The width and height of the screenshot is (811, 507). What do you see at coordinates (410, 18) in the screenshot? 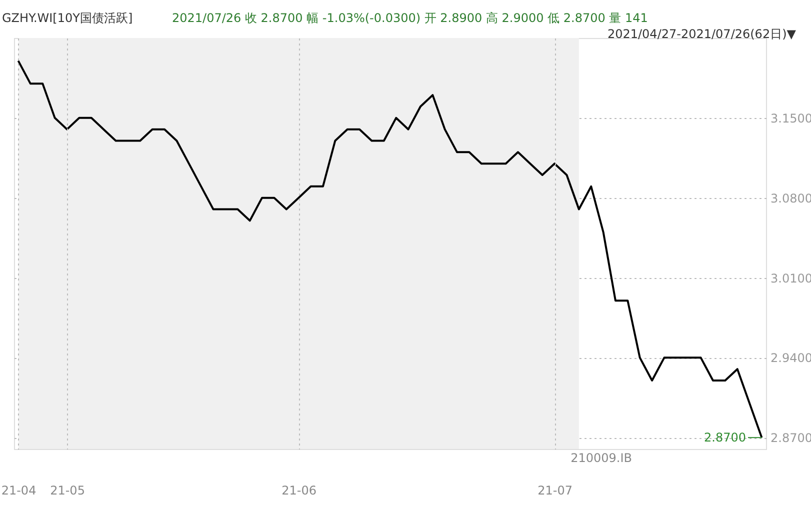
I see `chart-subtitle: 2021/07/26 收 2.8700 幅 -1.03%(-0.0300) 开 2.8900 高 2.9000 低 2.8700 量 141` at bounding box center [410, 18].